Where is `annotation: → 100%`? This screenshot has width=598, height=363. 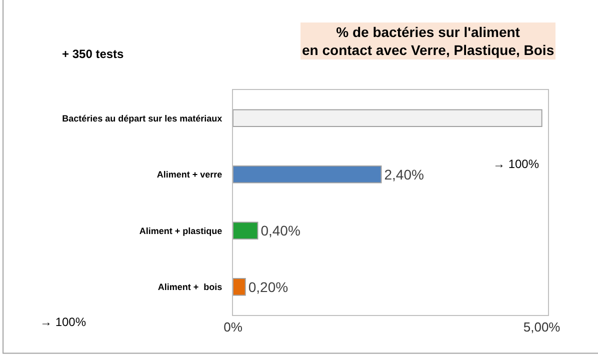
annotation: → 100% is located at coordinates (516, 164).